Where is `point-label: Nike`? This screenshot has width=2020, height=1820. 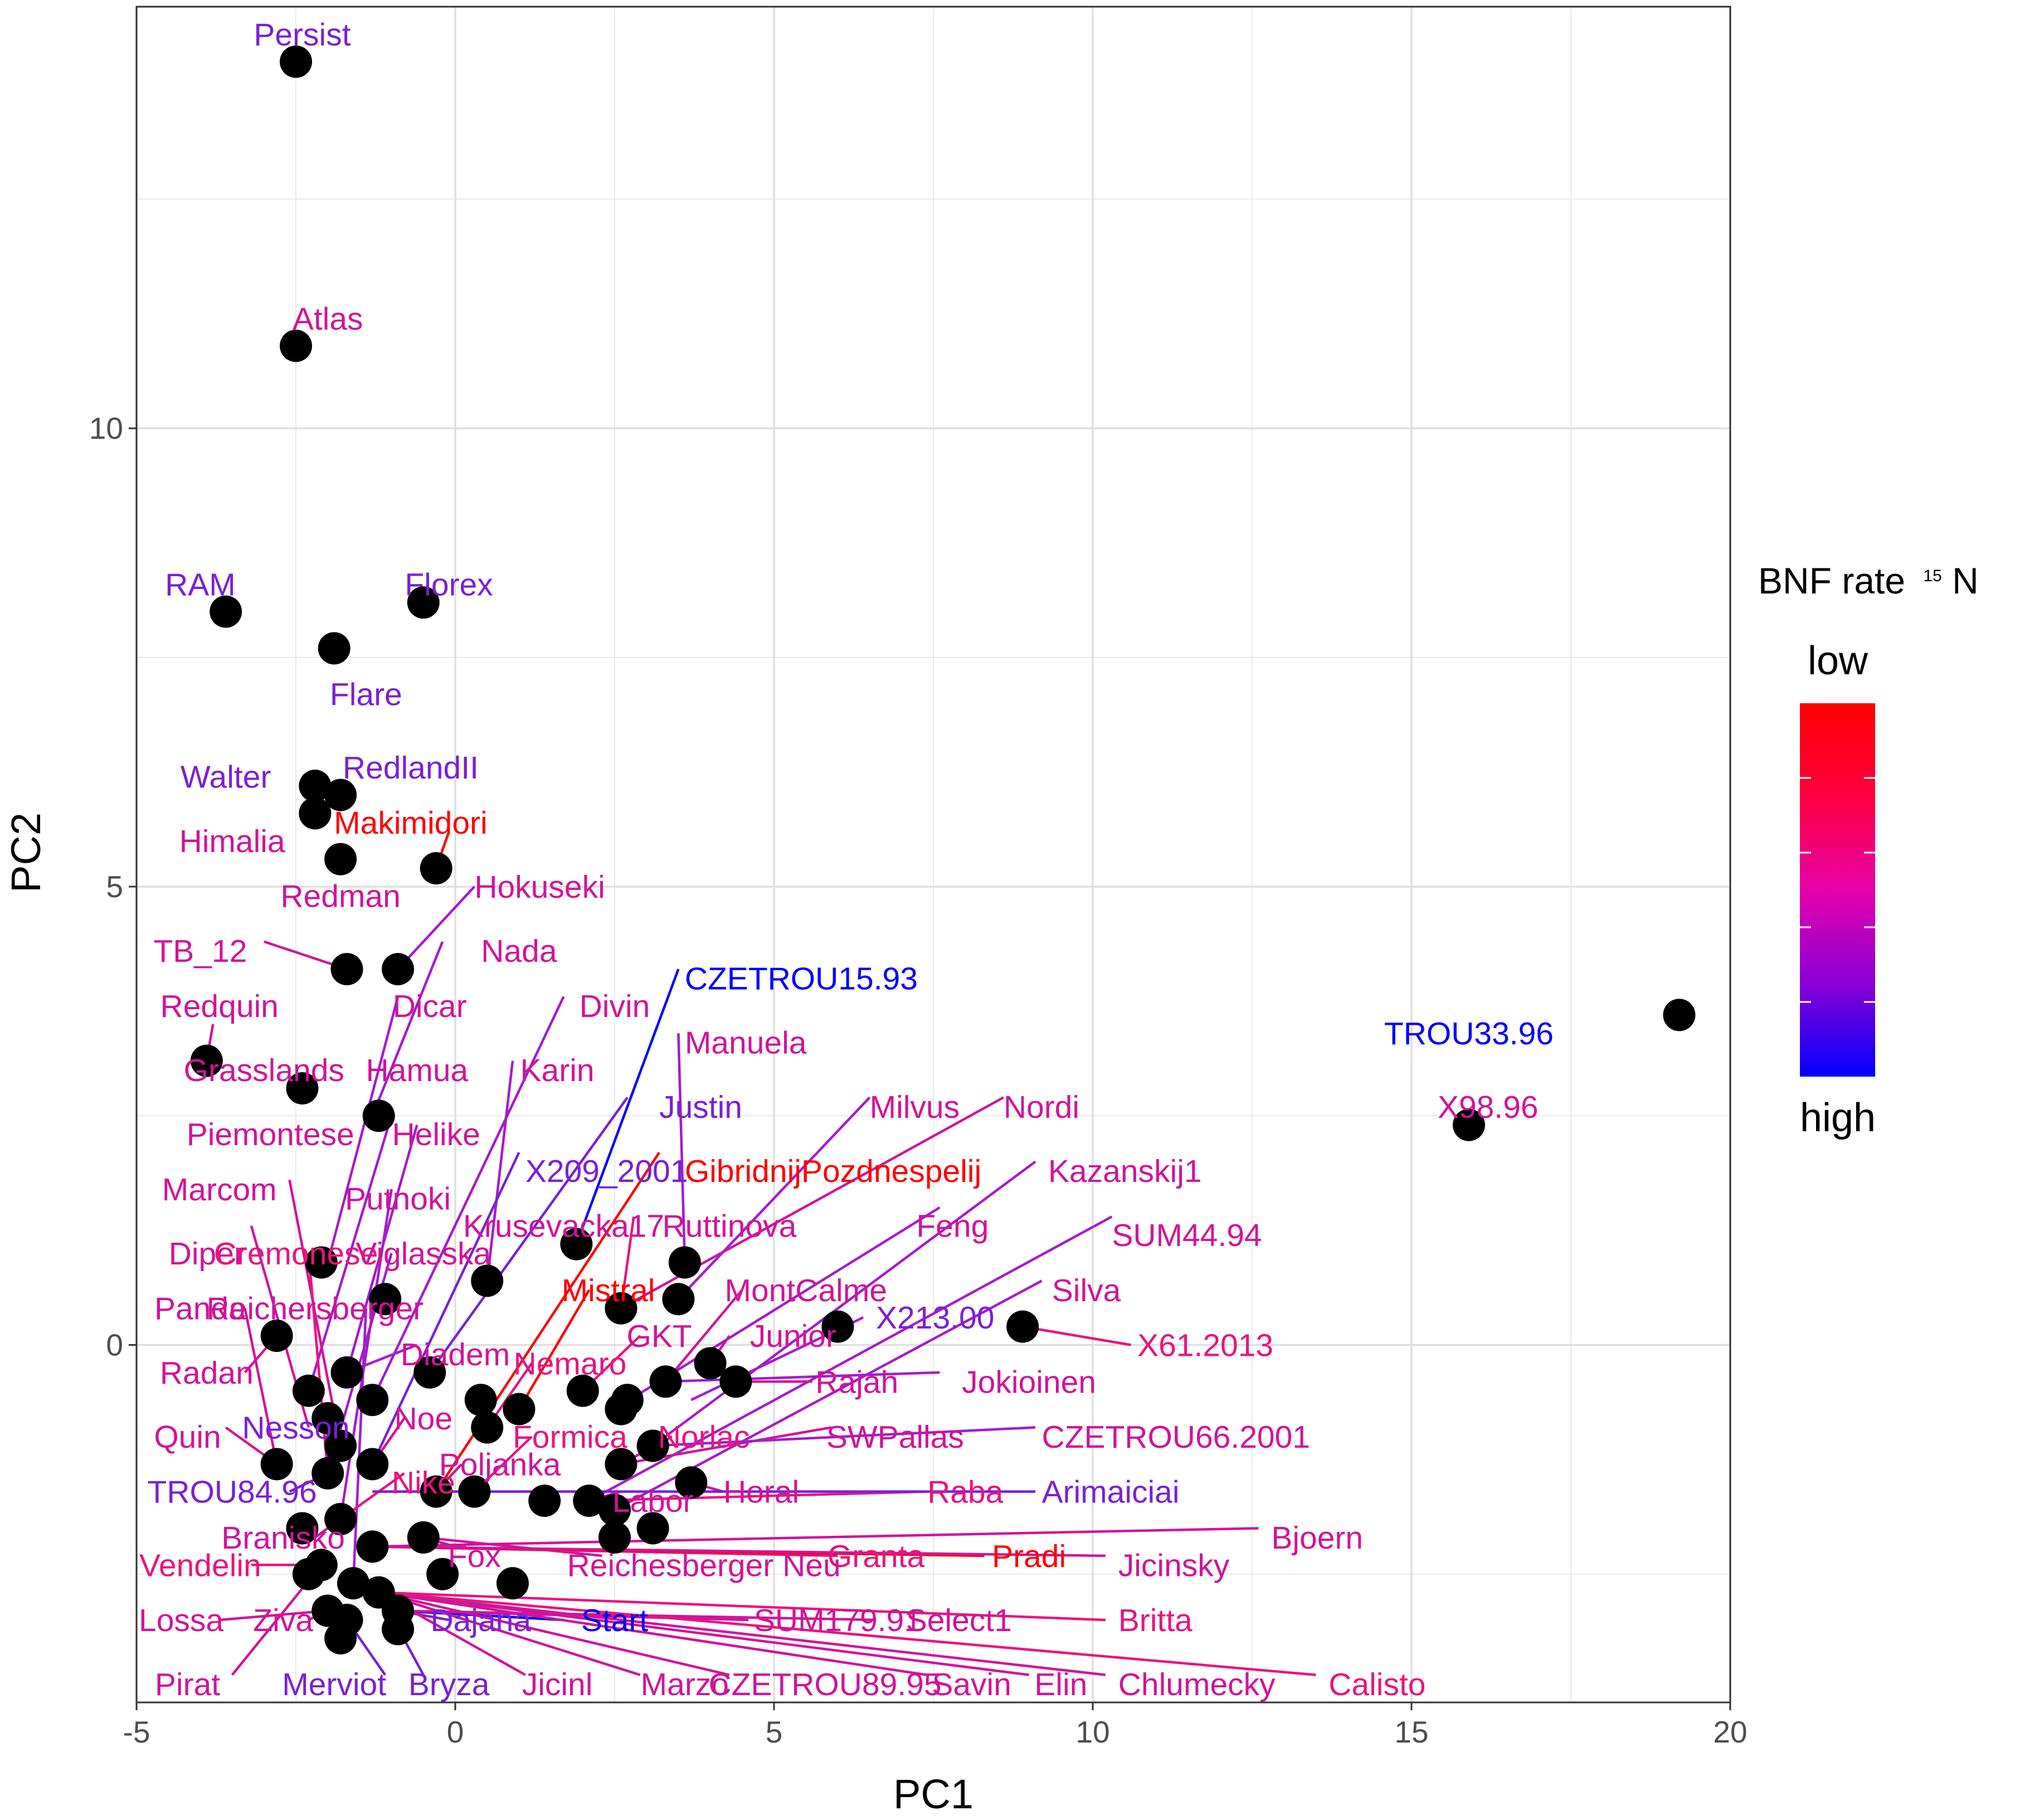
point-label: Nike is located at coordinates (423, 1483).